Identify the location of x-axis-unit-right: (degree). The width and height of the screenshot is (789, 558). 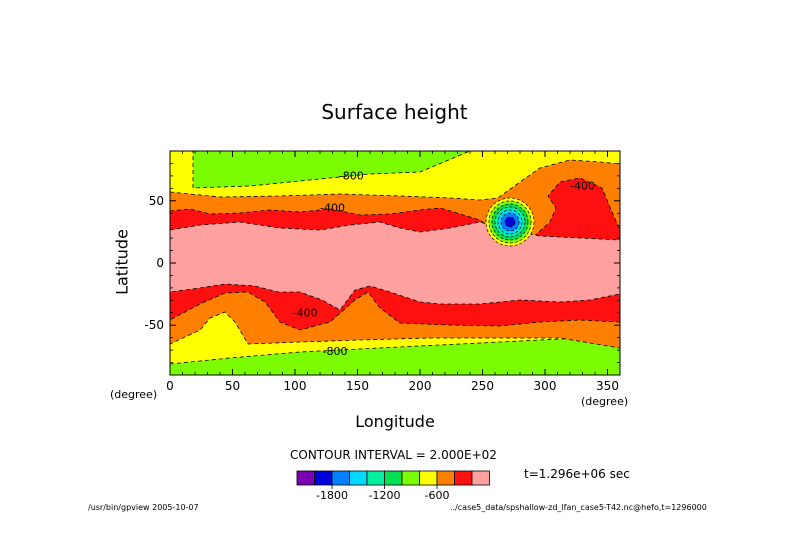
(605, 401).